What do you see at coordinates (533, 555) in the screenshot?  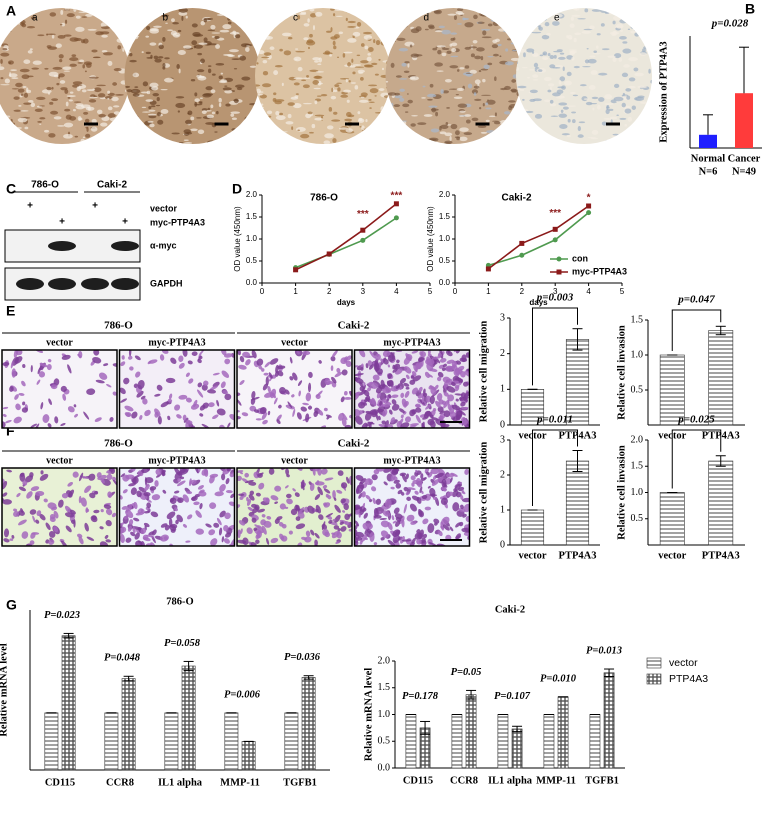 I see `x-tick-label: vector` at bounding box center [533, 555].